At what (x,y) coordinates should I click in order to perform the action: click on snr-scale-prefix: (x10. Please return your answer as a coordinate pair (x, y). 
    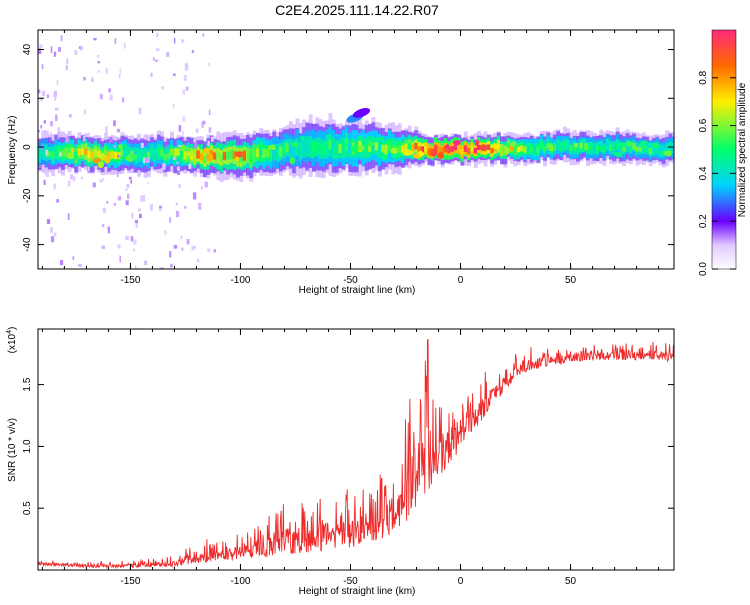
    Looking at the image, I should click on (12, 343).